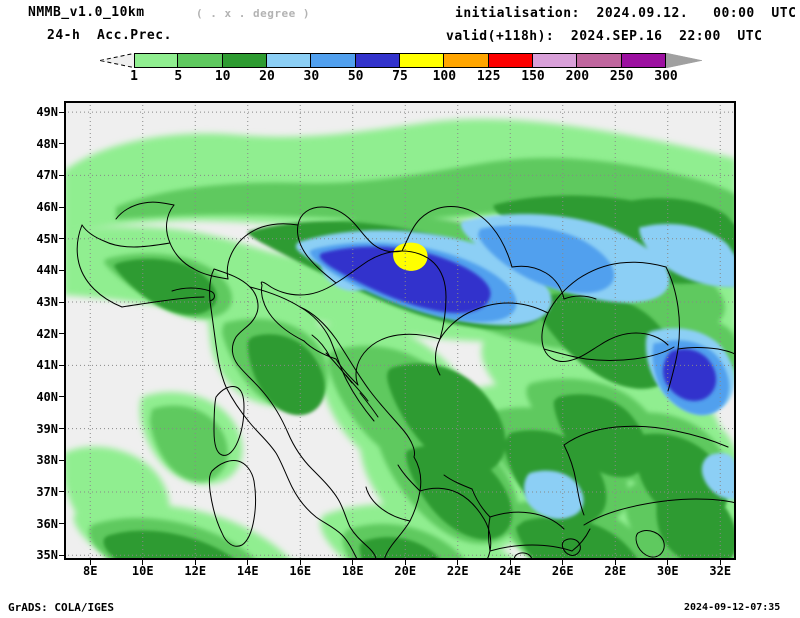 The width and height of the screenshot is (800, 618). Describe the element at coordinates (667, 571) in the screenshot. I see `lon-tick-label: 30E` at that location.